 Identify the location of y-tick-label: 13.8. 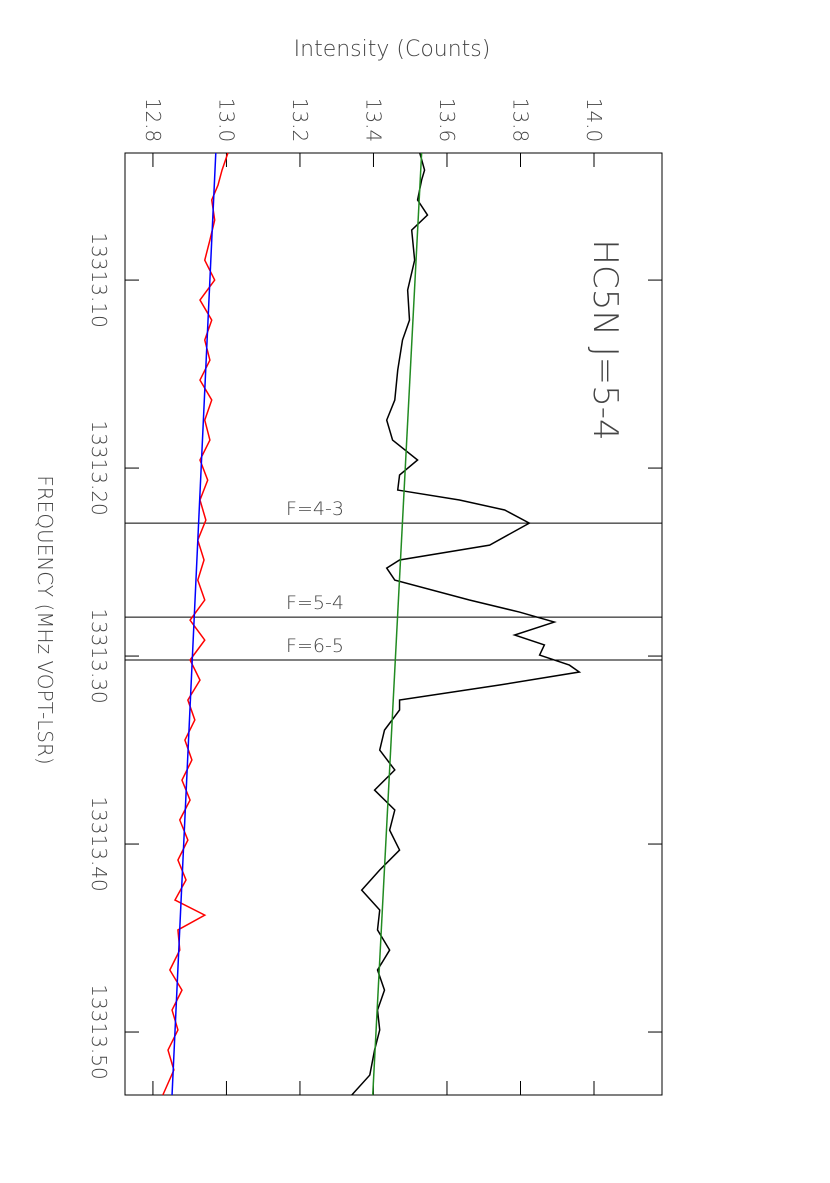
(520, 120).